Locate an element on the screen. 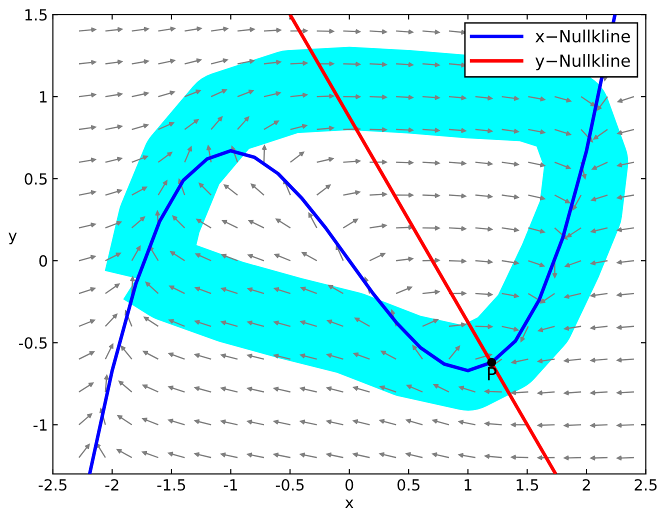  x-tick-label: 2 is located at coordinates (586, 484).